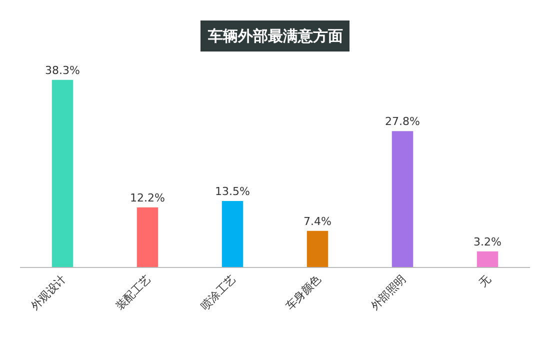 Image resolution: width=550 pixels, height=347 pixels. I want to click on x-tick-label: 外观设计, so click(48, 292).